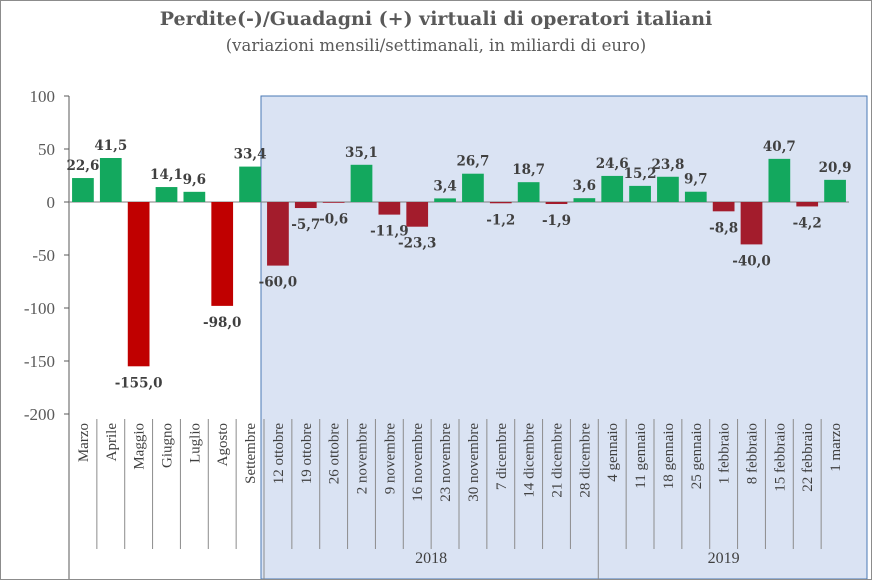  Describe the element at coordinates (613, 452) in the screenshot. I see `x-tick-label: 4 gennaio` at that location.